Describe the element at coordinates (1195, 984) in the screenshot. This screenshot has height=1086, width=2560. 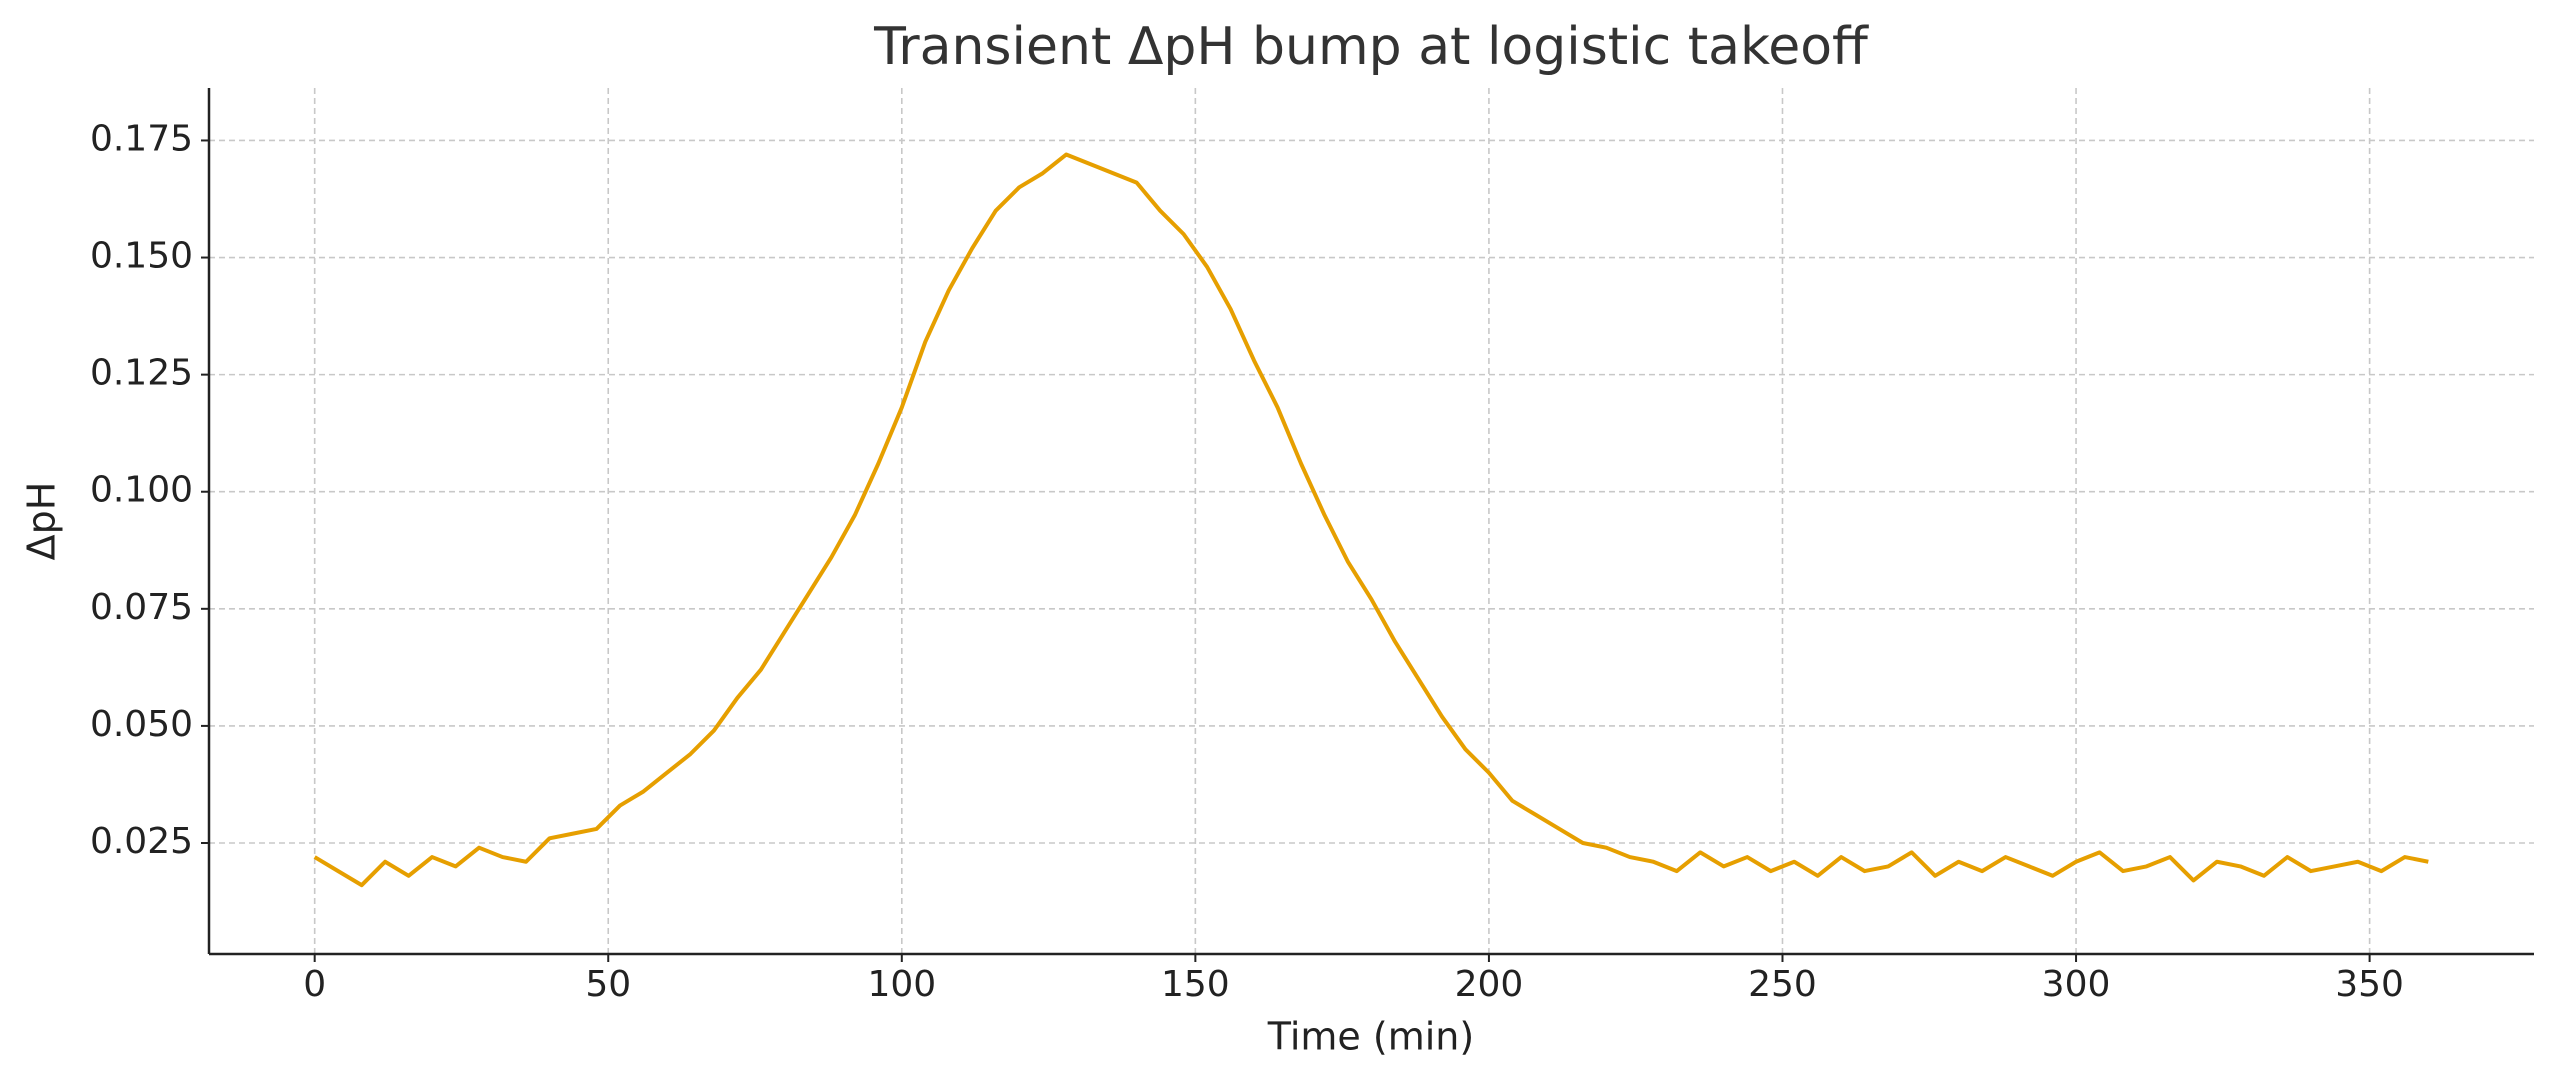
I see `x-tick-label: 150` at that location.